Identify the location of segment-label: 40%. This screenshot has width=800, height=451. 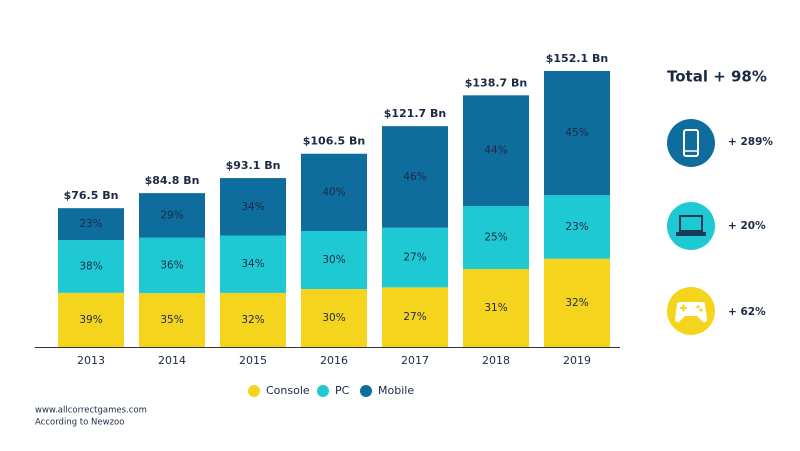
(333, 192).